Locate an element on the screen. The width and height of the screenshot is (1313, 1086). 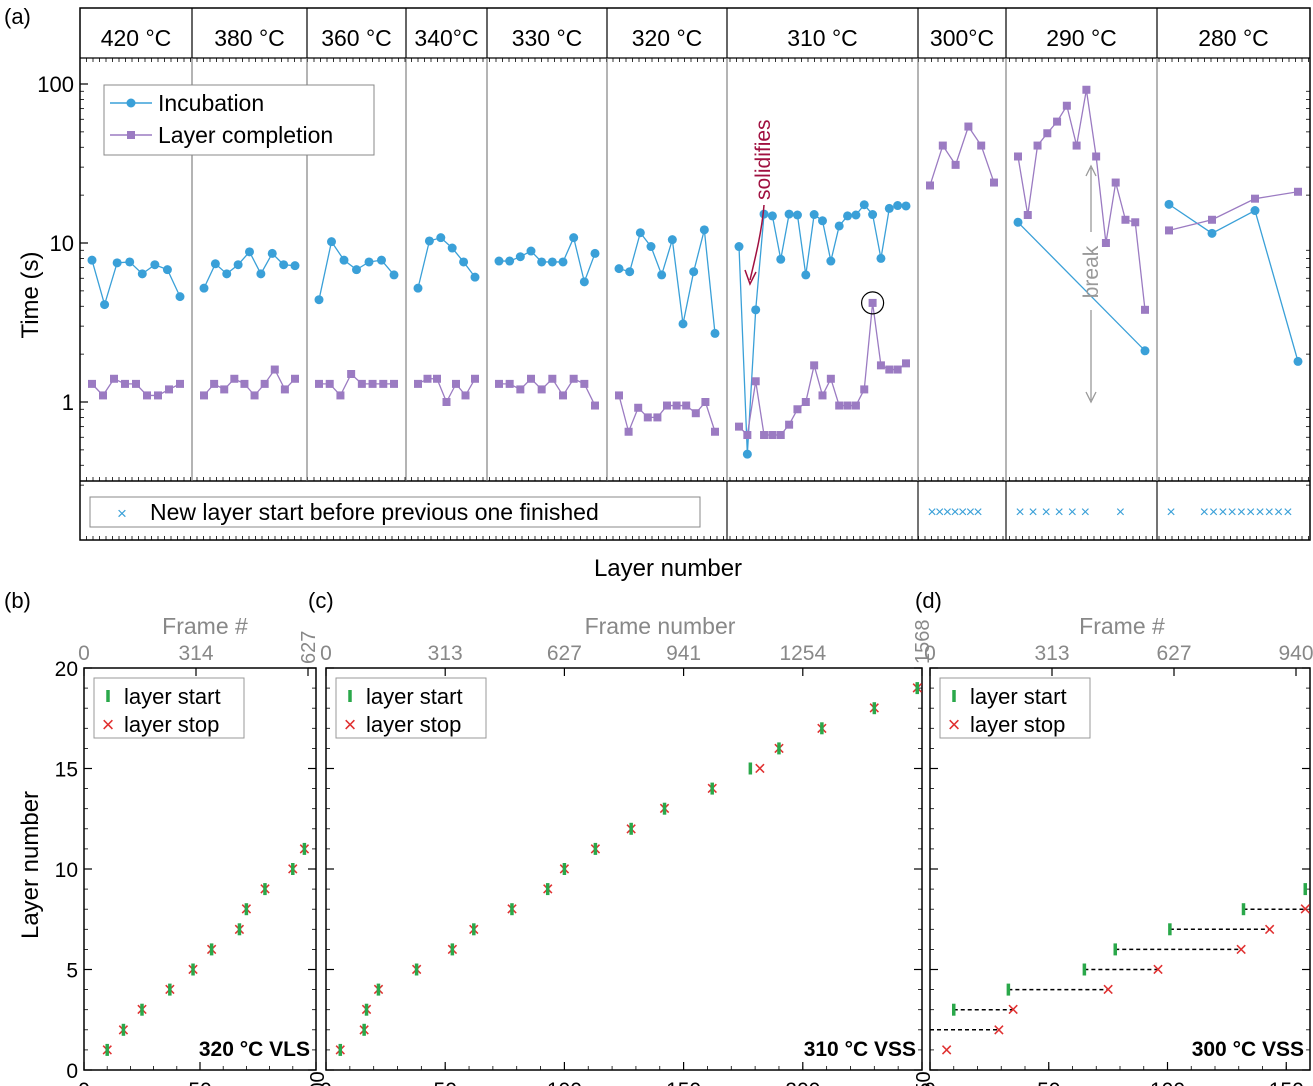
panel-b-y-axis-label: Layer number is located at coordinates (30, 865).